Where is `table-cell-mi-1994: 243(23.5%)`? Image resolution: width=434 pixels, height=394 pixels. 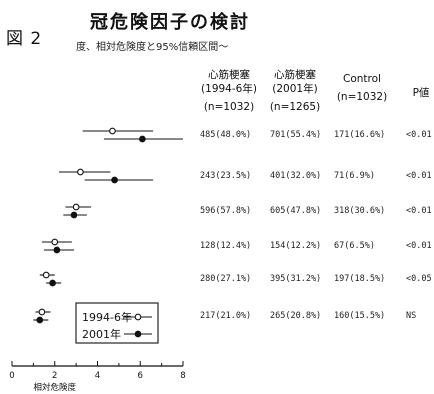 table-cell-mi-1994: 243(23.5%) is located at coordinates (226, 176).